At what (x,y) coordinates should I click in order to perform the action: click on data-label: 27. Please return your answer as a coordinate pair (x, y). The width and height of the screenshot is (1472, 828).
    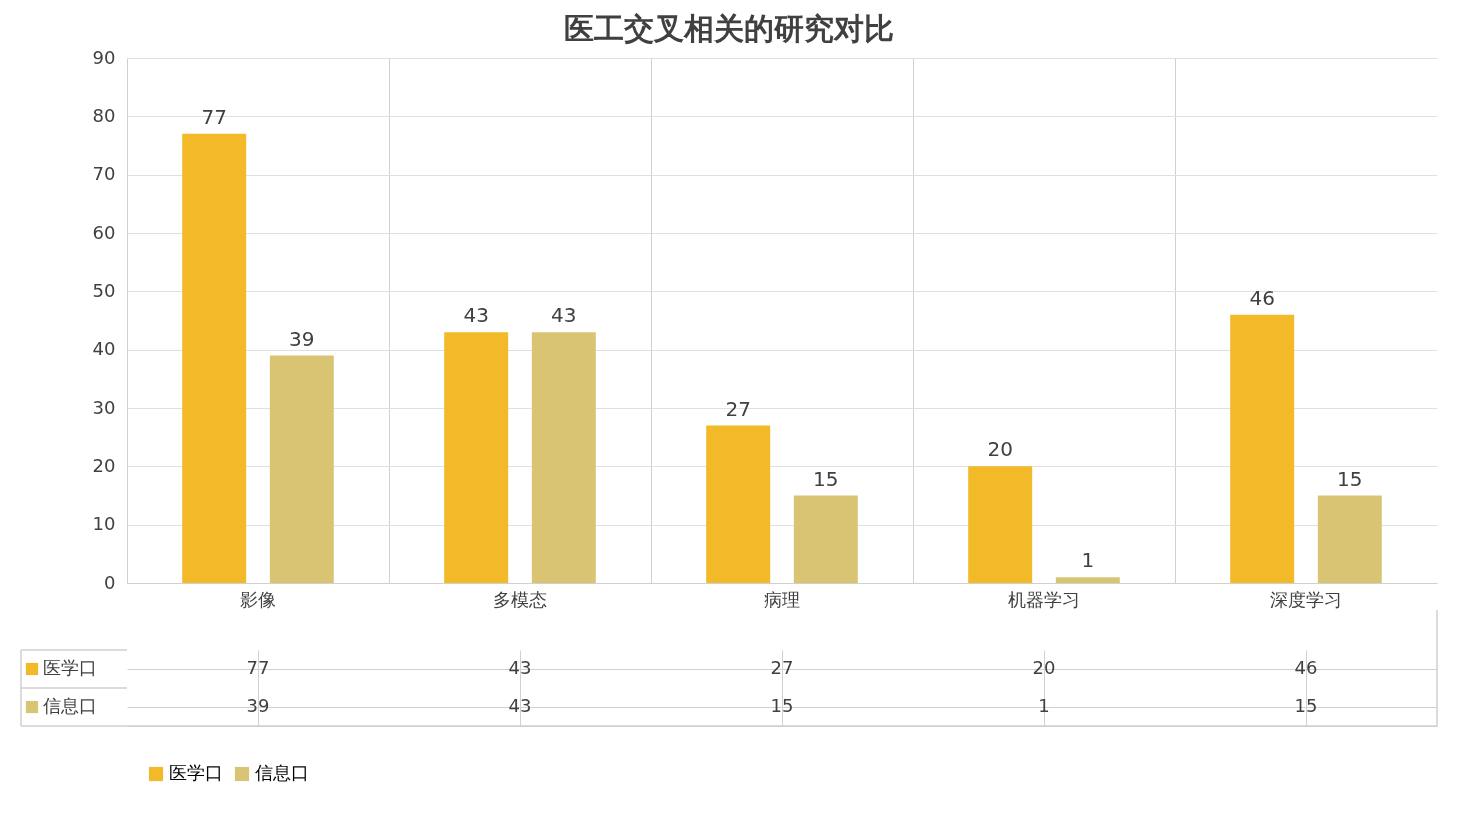
    Looking at the image, I should click on (782, 667).